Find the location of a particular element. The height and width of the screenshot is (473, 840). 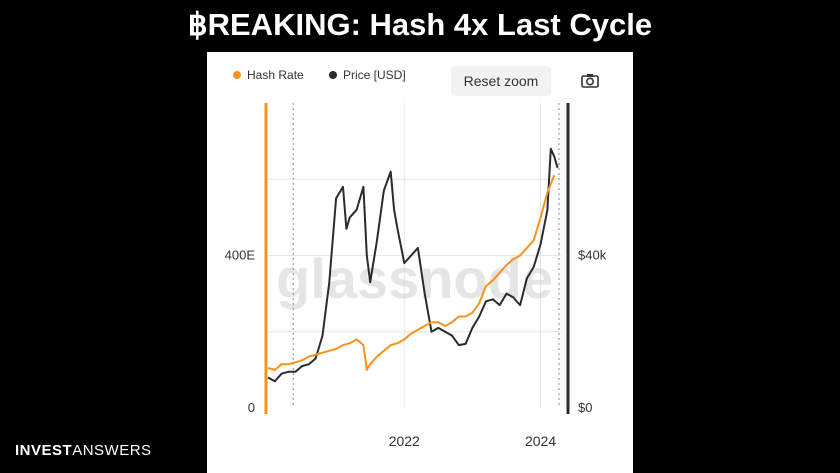

legend-label-price: Price [USD] is located at coordinates (374, 75).